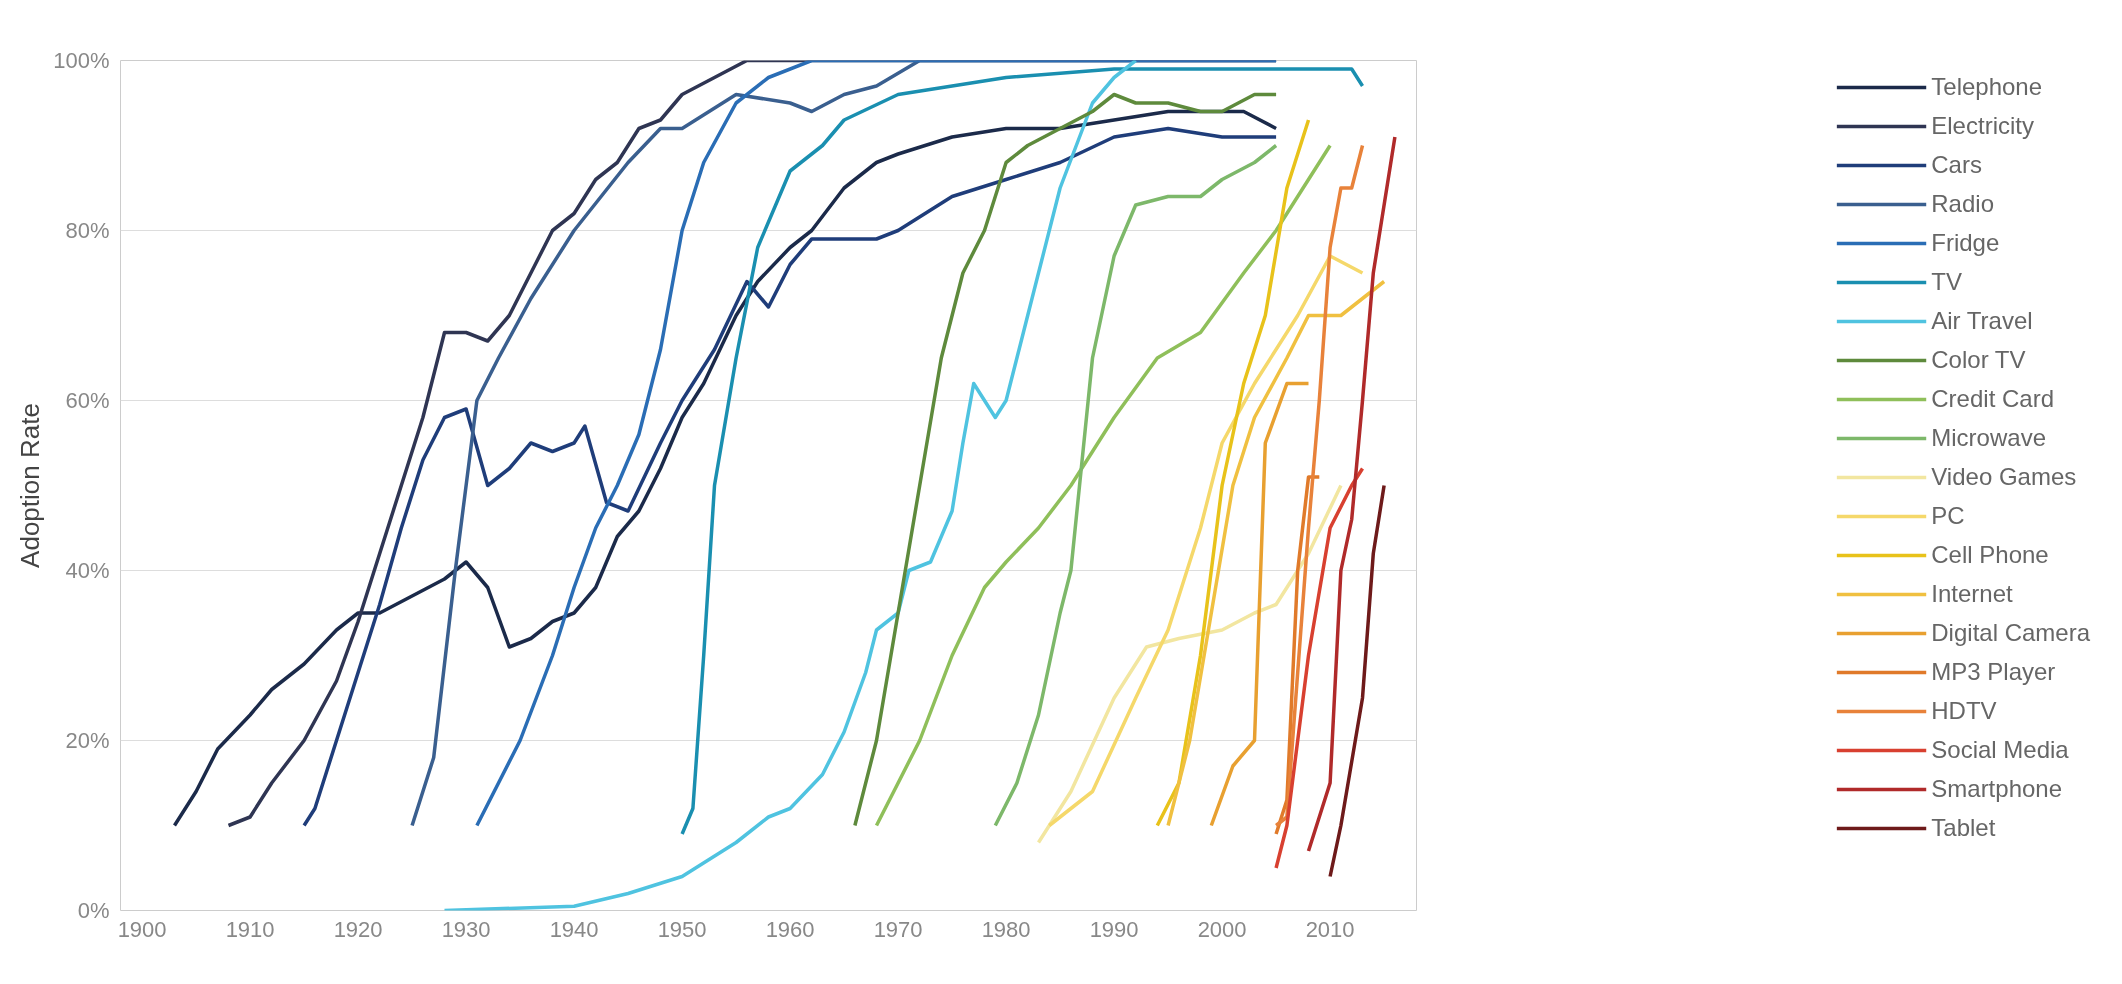 Image resolution: width=2122 pixels, height=984 pixels. What do you see at coordinates (1330, 929) in the screenshot?
I see `x-tick-label: 2010` at bounding box center [1330, 929].